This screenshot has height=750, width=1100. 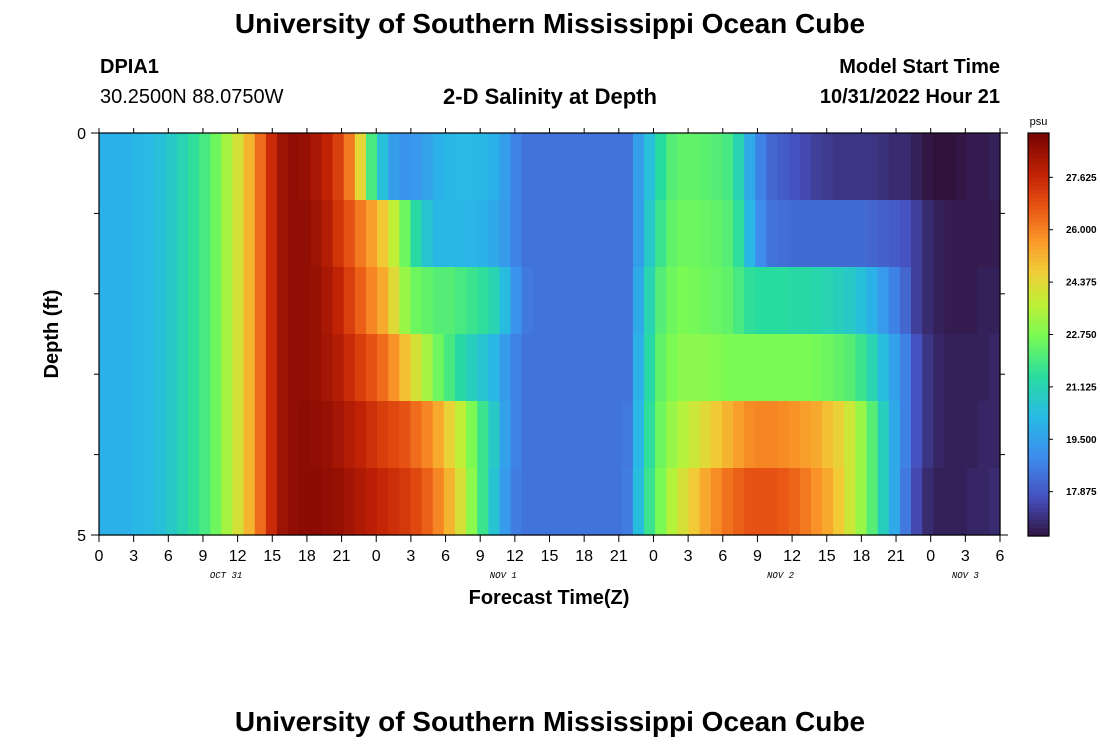 What do you see at coordinates (168, 556) in the screenshot?
I see `x-tick-label: 6` at bounding box center [168, 556].